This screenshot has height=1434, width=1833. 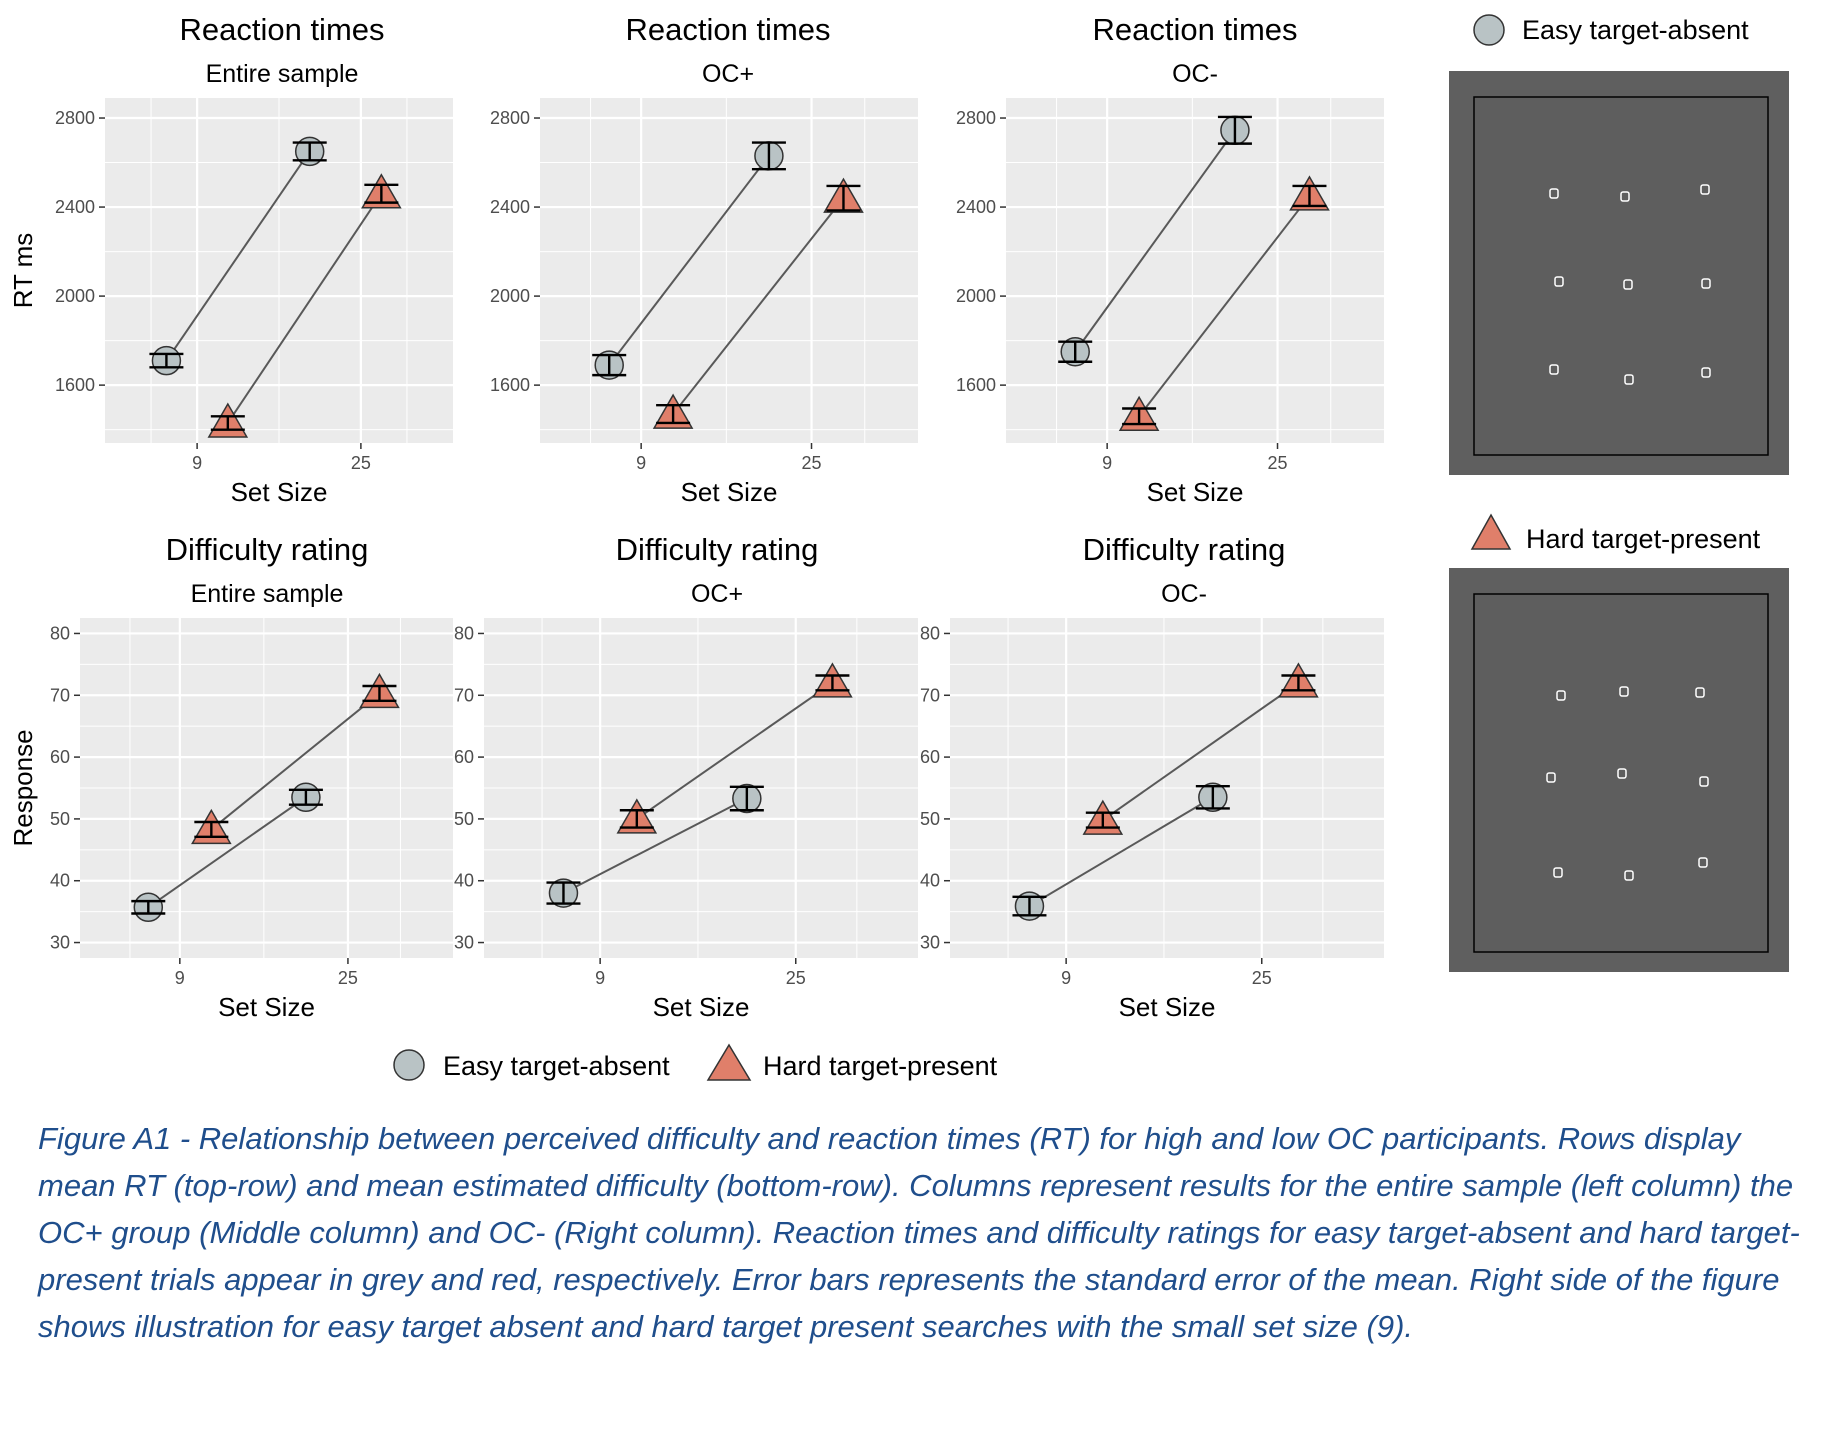 I want to click on plot-background, so click(x=729, y=270).